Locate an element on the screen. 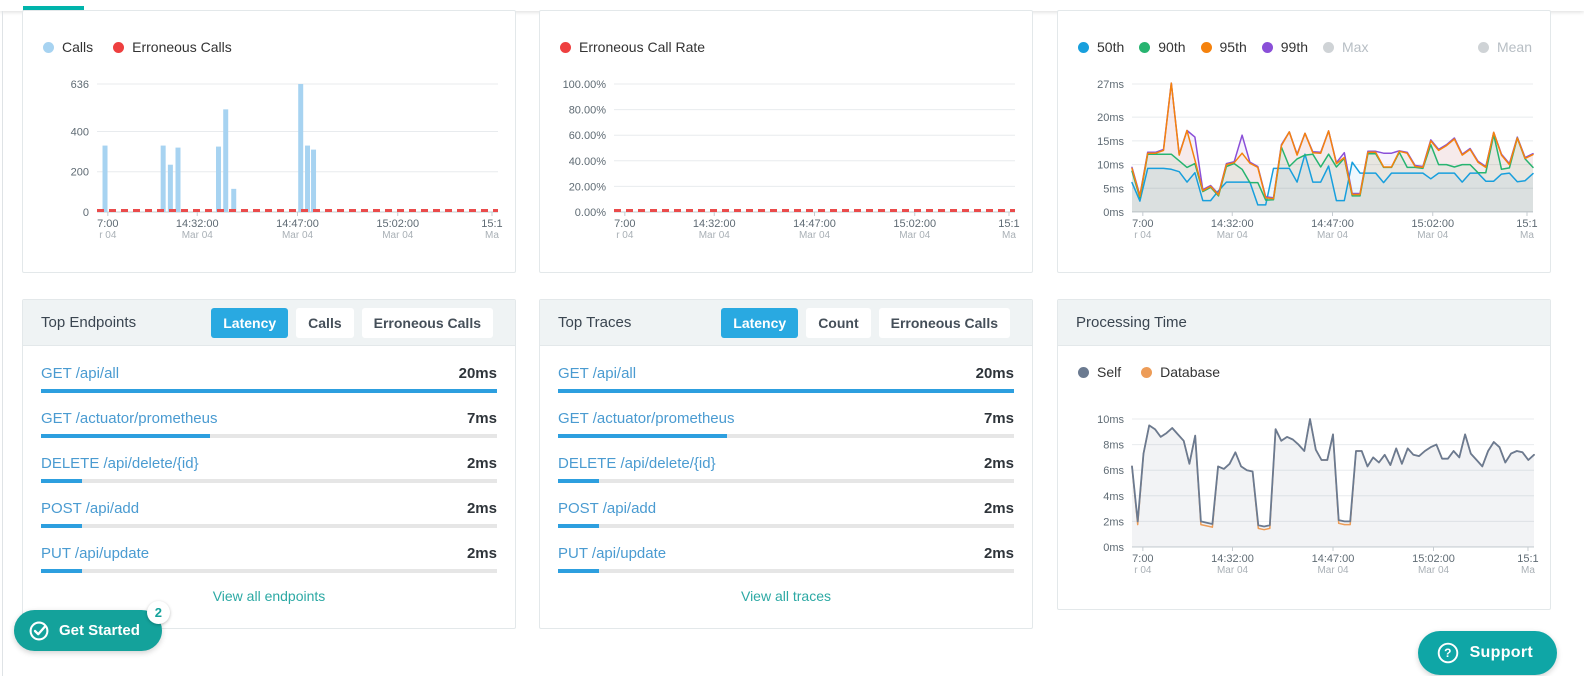 This screenshot has height=676, width=1584. svg-text: 27ms is located at coordinates (1110, 85).